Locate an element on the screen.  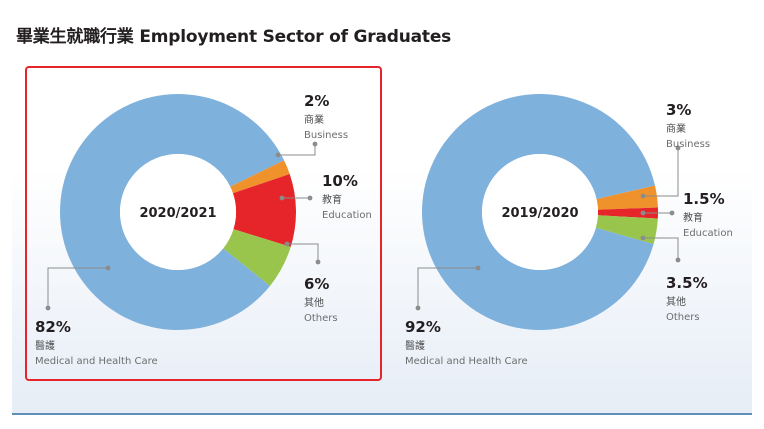
label-pct-business: 3% is located at coordinates (678, 110).